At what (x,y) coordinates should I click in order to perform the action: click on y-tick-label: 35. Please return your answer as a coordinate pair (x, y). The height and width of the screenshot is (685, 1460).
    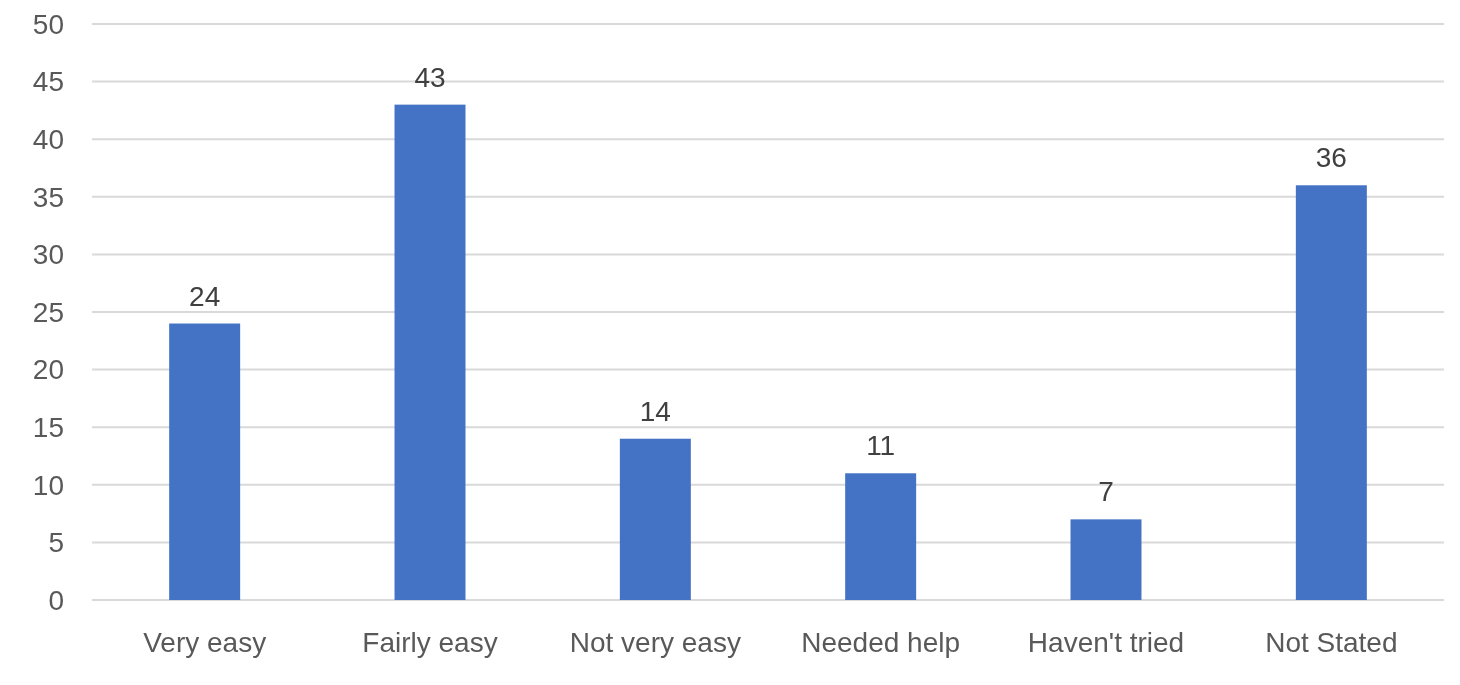
    Looking at the image, I should click on (48, 197).